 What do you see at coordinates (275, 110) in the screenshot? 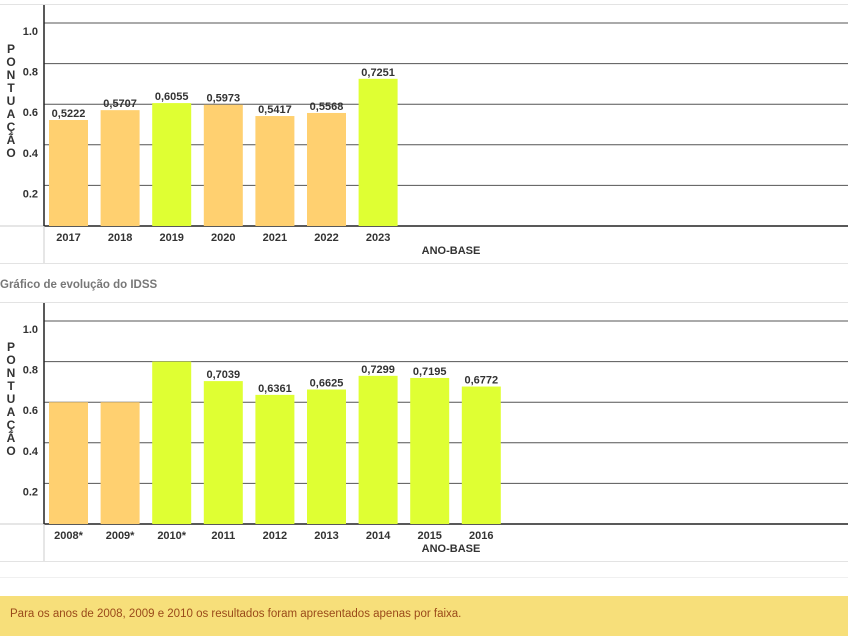
I see `data-label: 0,5417` at bounding box center [275, 110].